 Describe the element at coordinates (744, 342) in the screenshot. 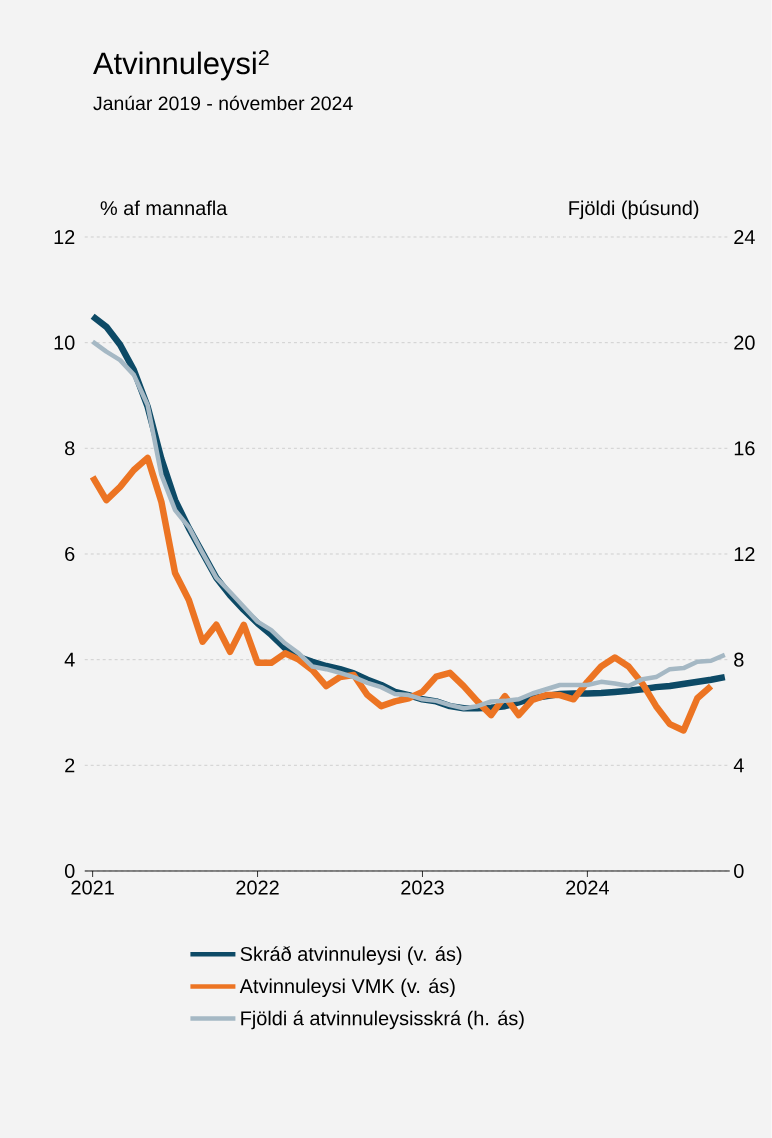

I see `y2-tick-label: 20` at that location.